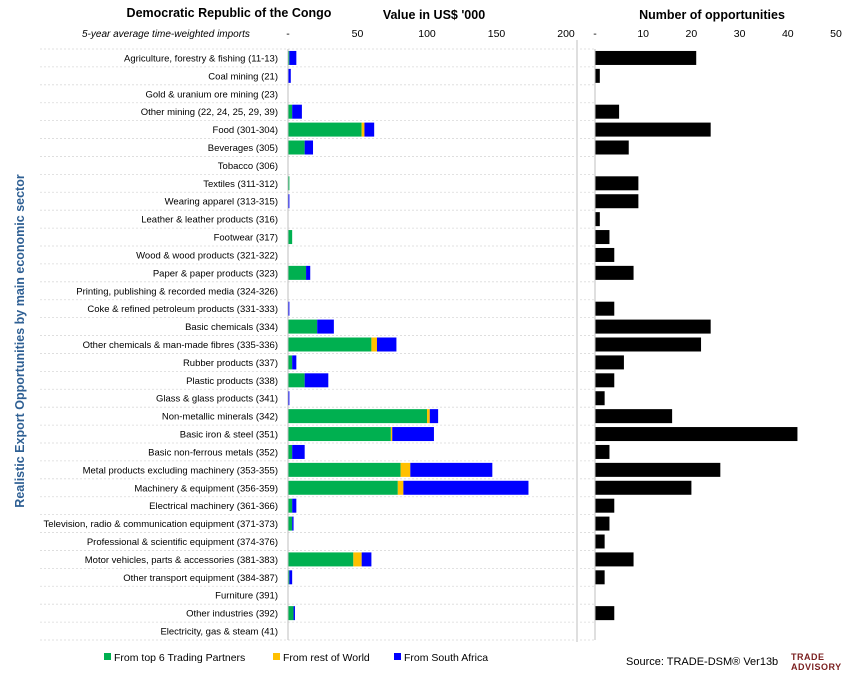 This screenshot has height=676, width=859. I want to click on opps-tick-label: 30, so click(740, 34).